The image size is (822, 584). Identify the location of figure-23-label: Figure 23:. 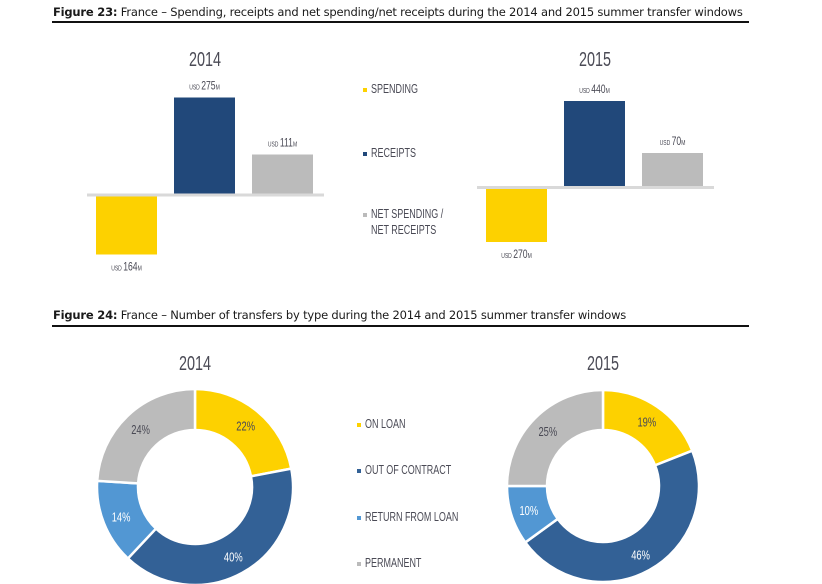
(85, 12).